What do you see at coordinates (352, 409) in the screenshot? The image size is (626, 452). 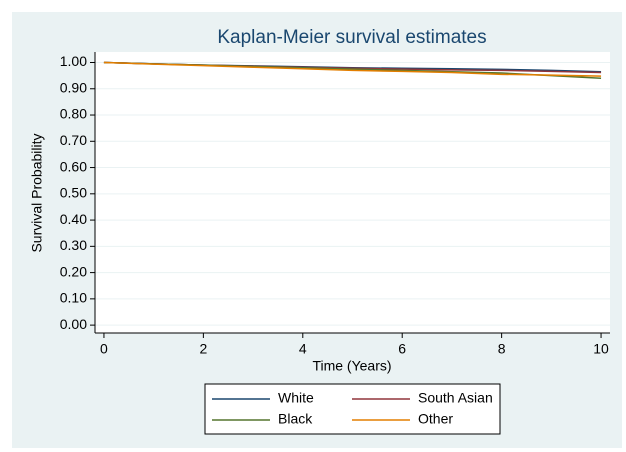 I see `legend-box` at bounding box center [352, 409].